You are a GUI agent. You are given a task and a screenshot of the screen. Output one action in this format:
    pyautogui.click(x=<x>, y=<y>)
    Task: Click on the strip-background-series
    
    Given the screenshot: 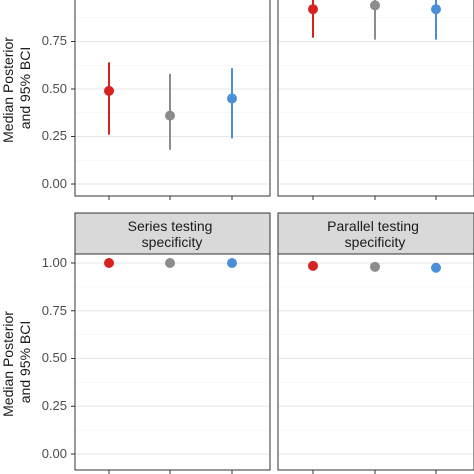 What is the action you would take?
    pyautogui.click(x=172, y=233)
    